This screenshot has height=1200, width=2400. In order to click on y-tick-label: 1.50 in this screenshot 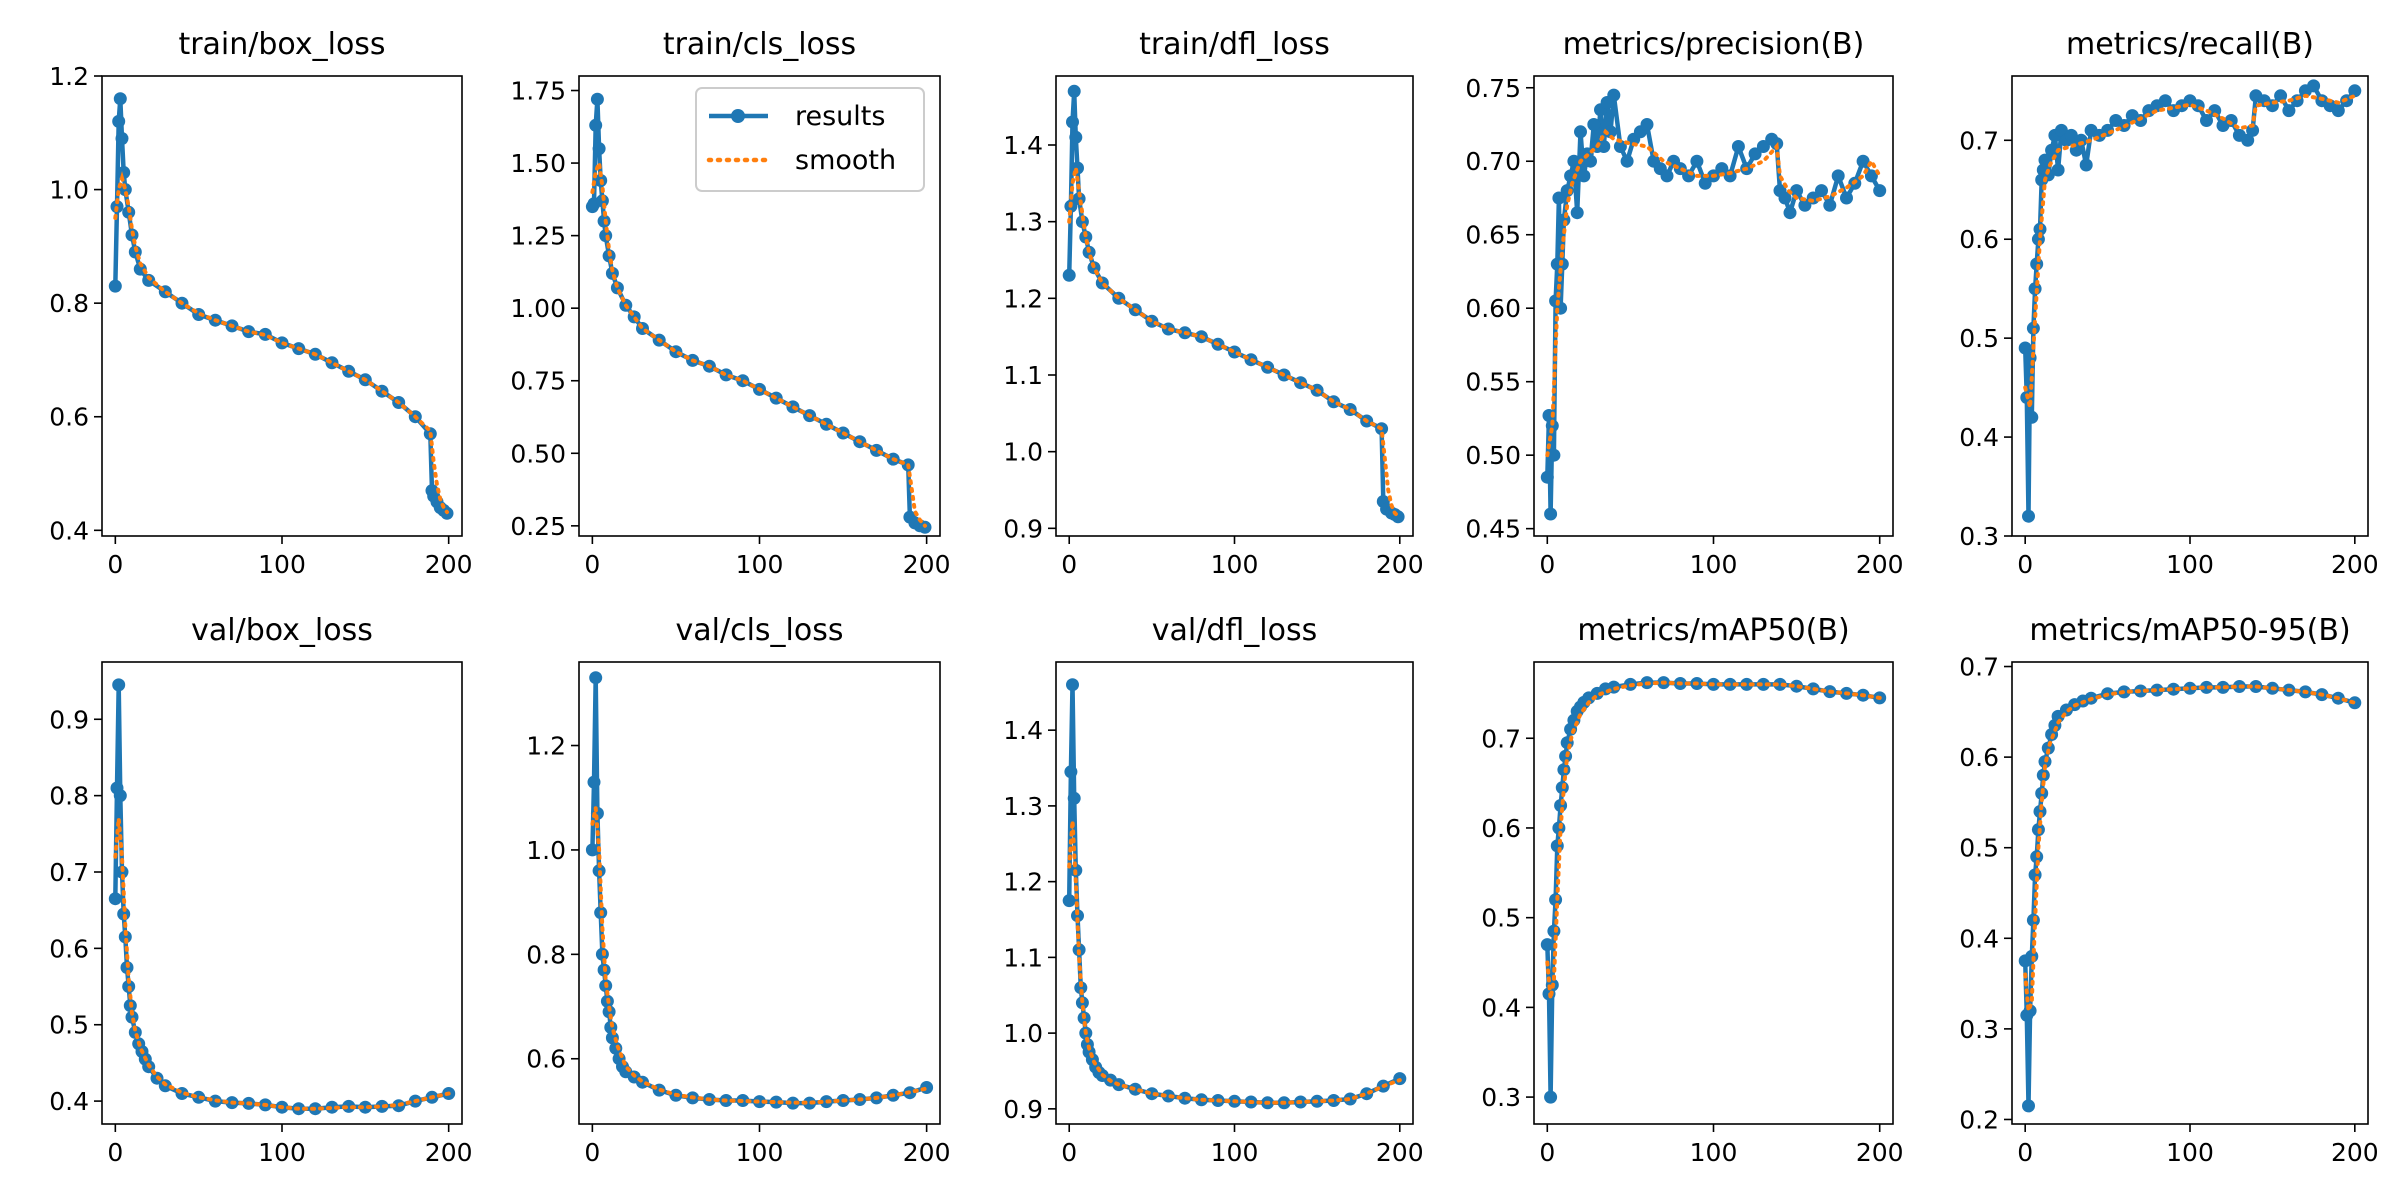, I will do `click(538, 163)`.